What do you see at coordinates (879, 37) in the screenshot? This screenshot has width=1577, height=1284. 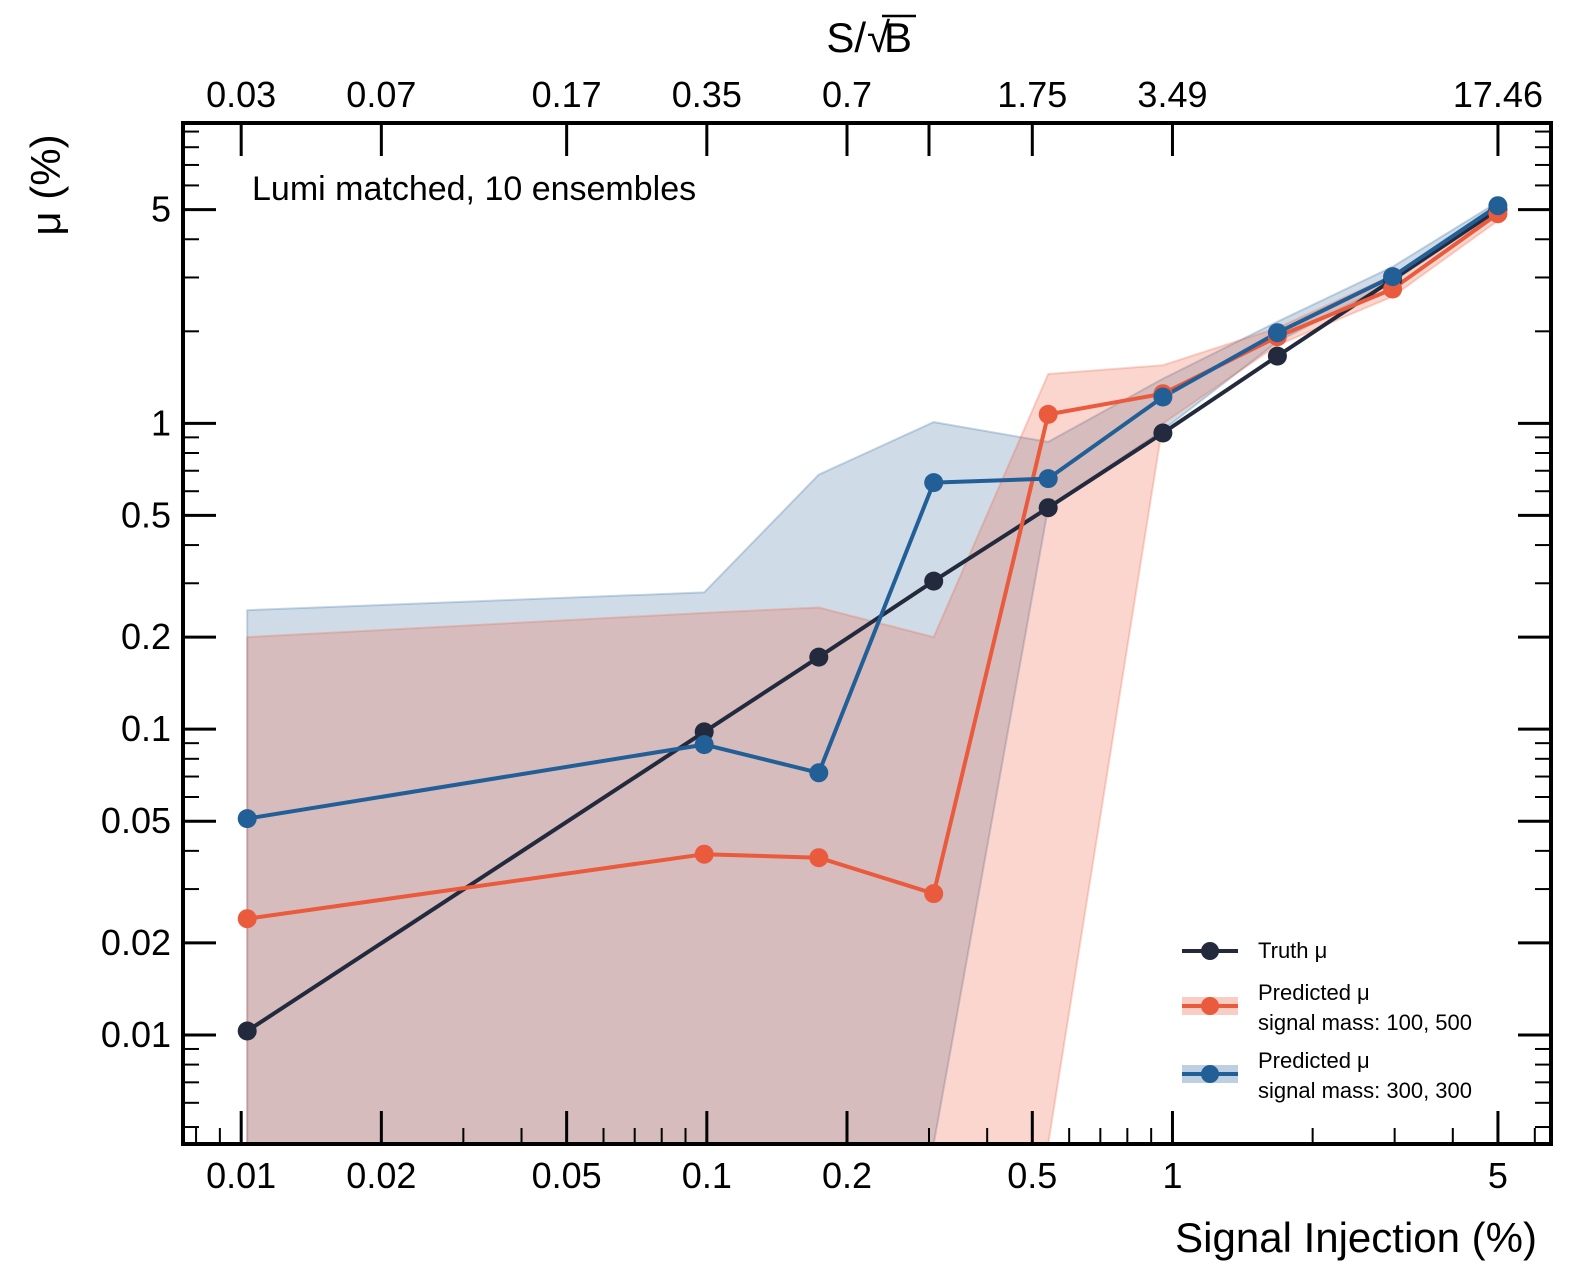 I see `top-axis-title-radical: √` at bounding box center [879, 37].